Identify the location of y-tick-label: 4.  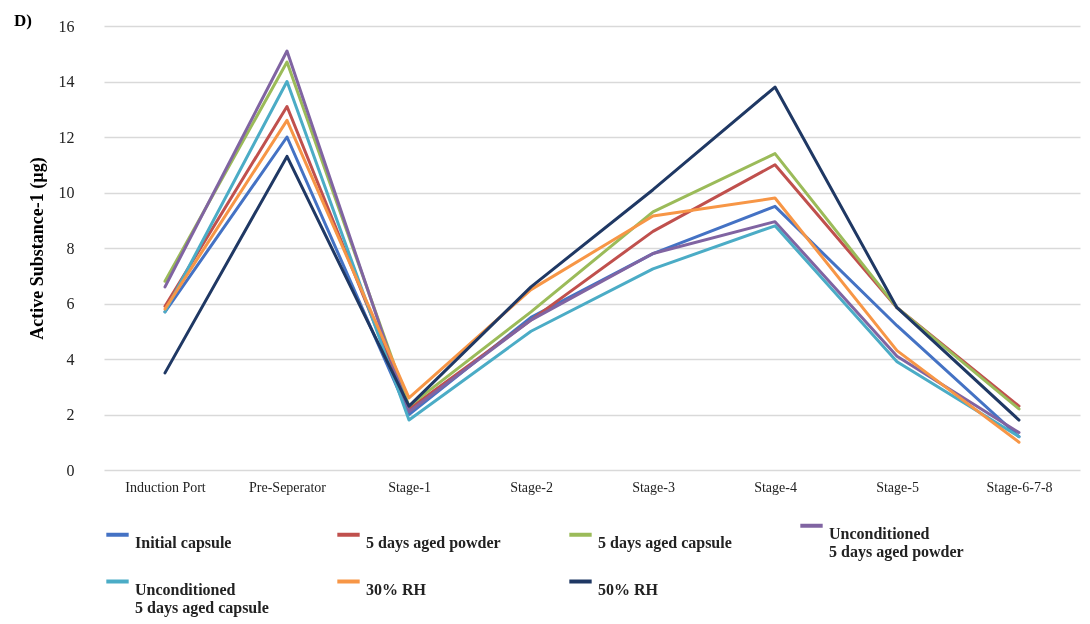
(70, 359).